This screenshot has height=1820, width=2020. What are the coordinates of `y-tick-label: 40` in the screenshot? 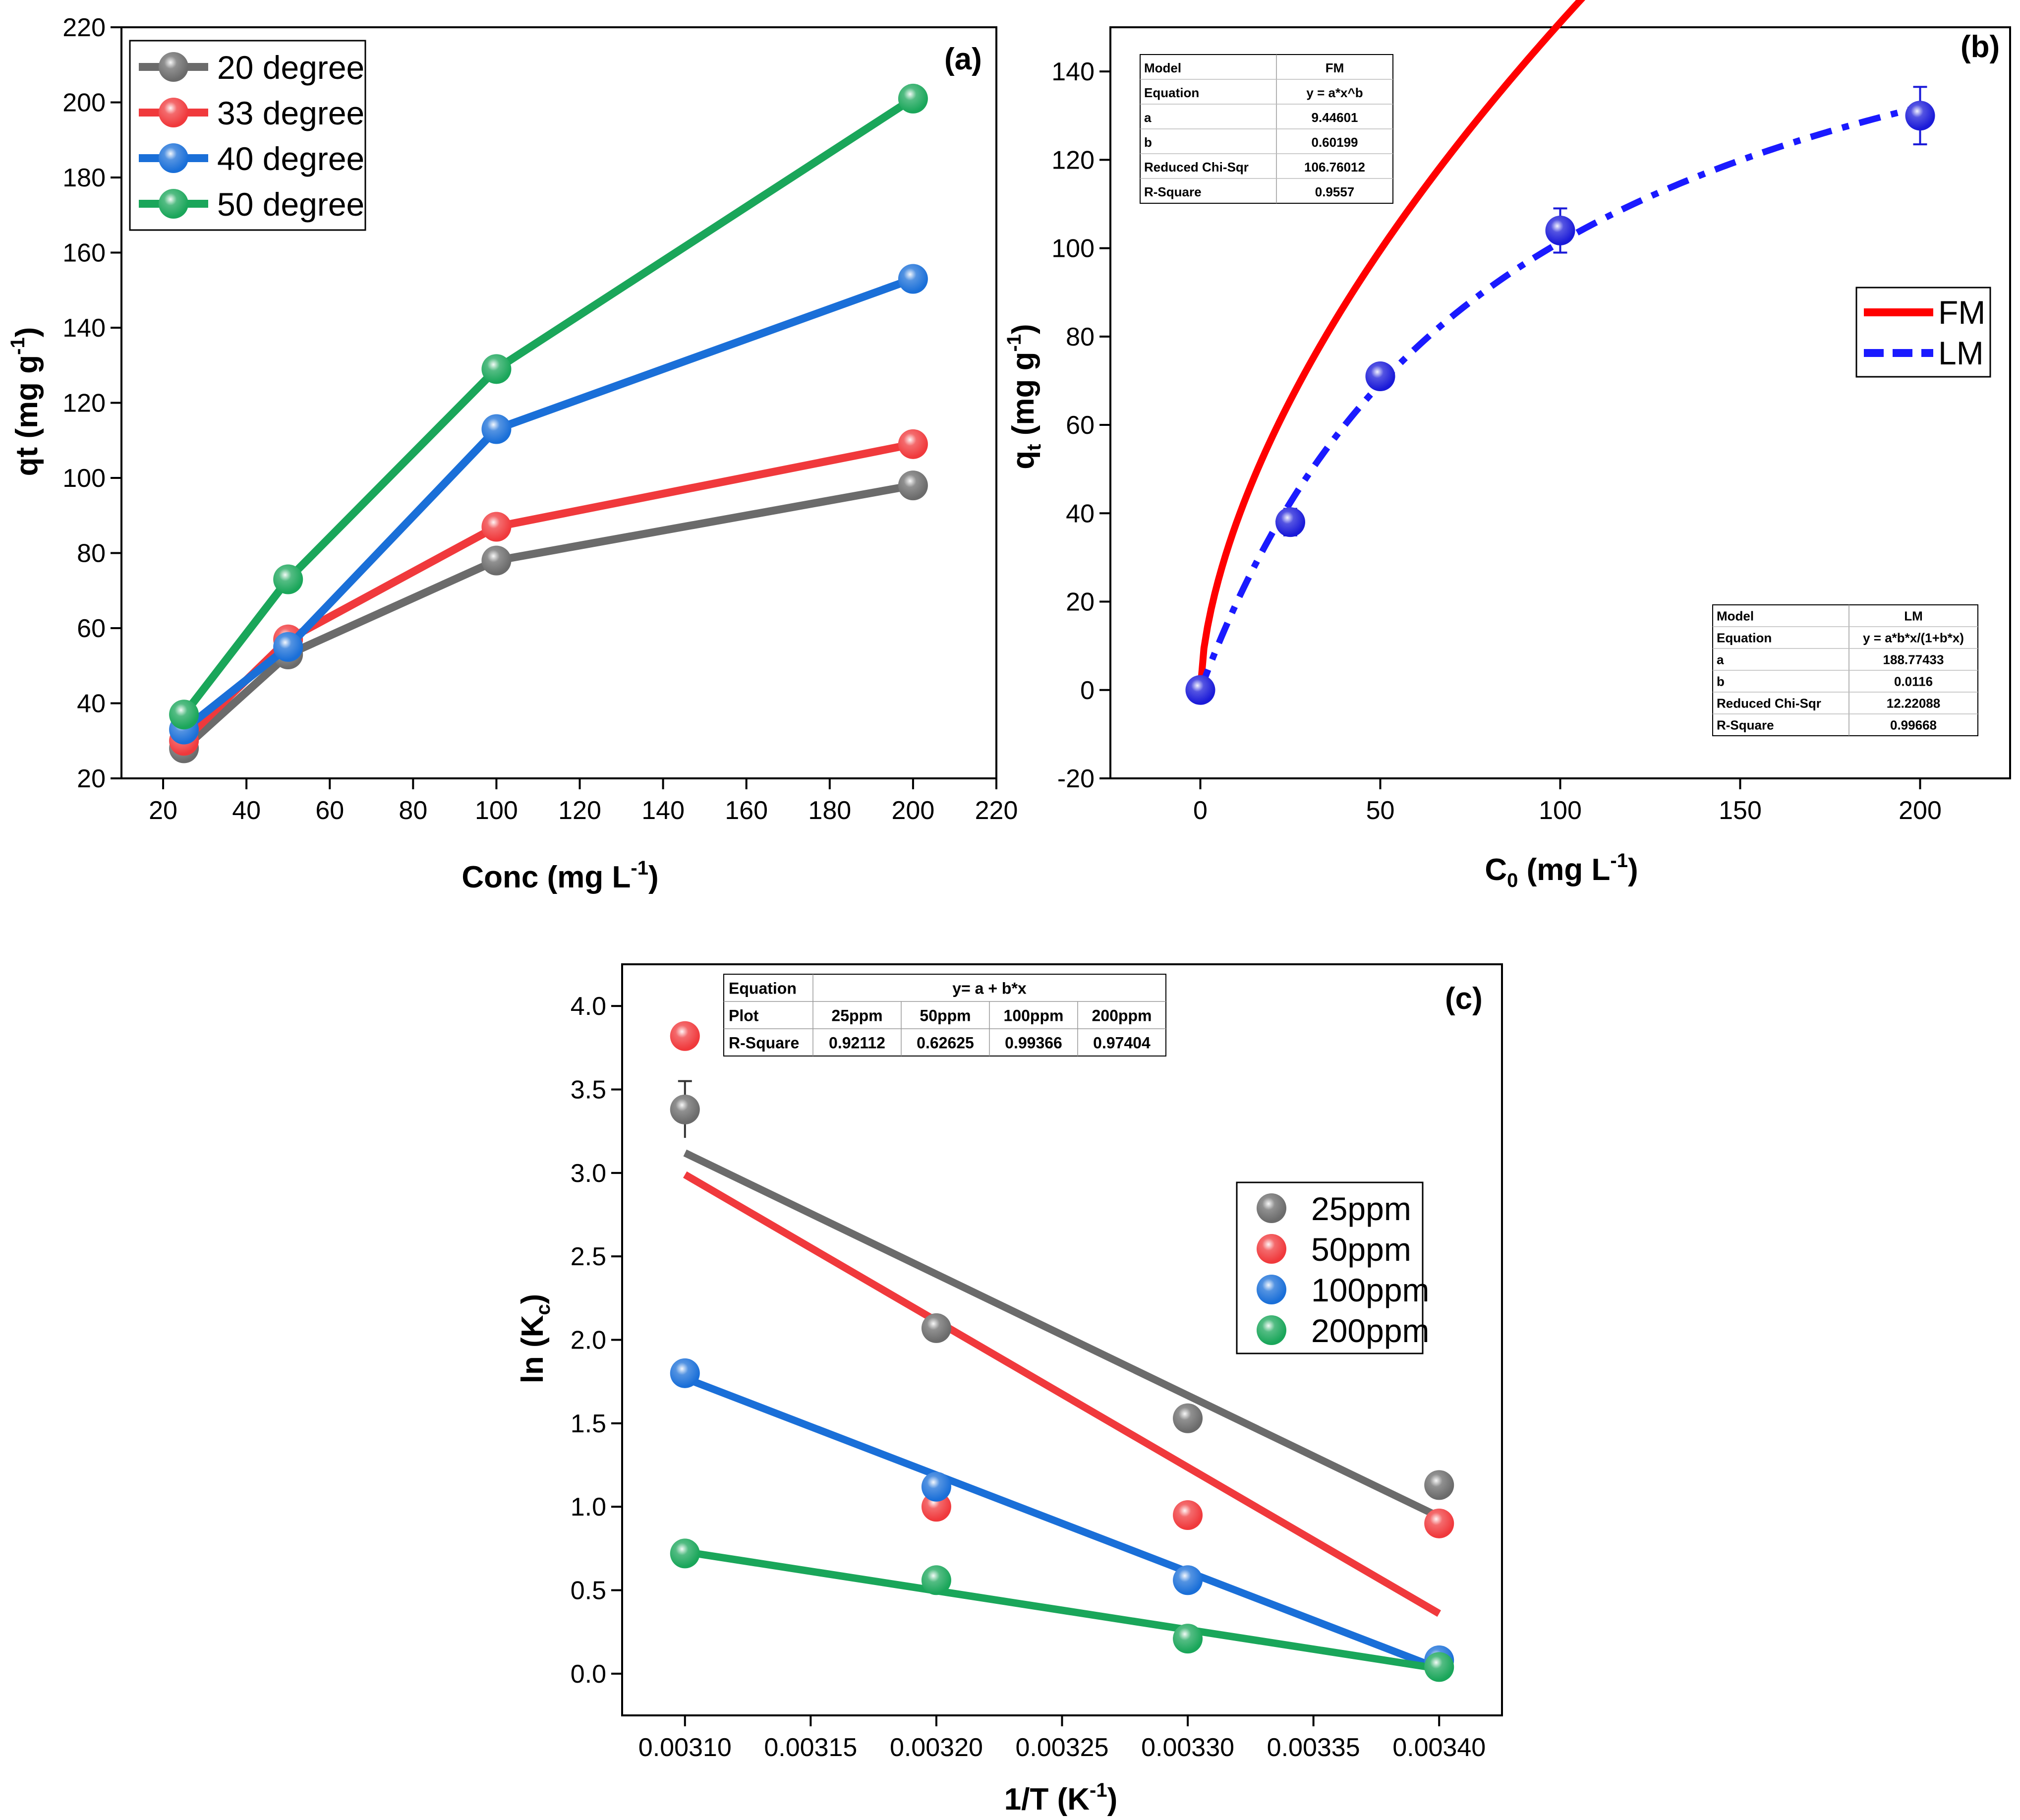 It's located at (1080, 513).